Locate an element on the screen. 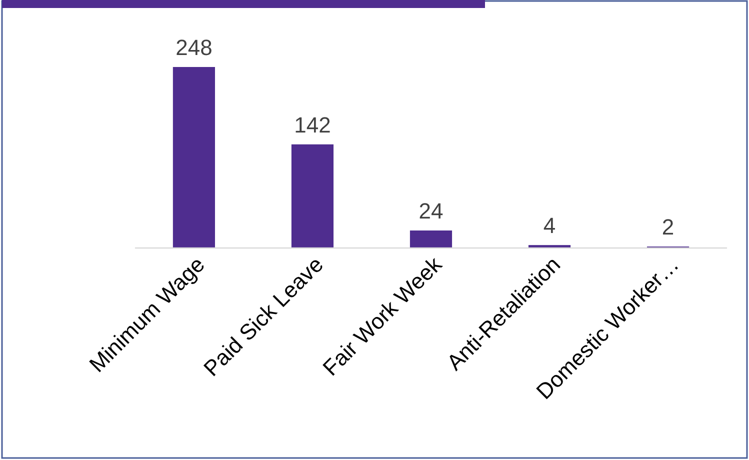 Image resolution: width=749 pixels, height=460 pixels. data-label: 4 is located at coordinates (549, 225).